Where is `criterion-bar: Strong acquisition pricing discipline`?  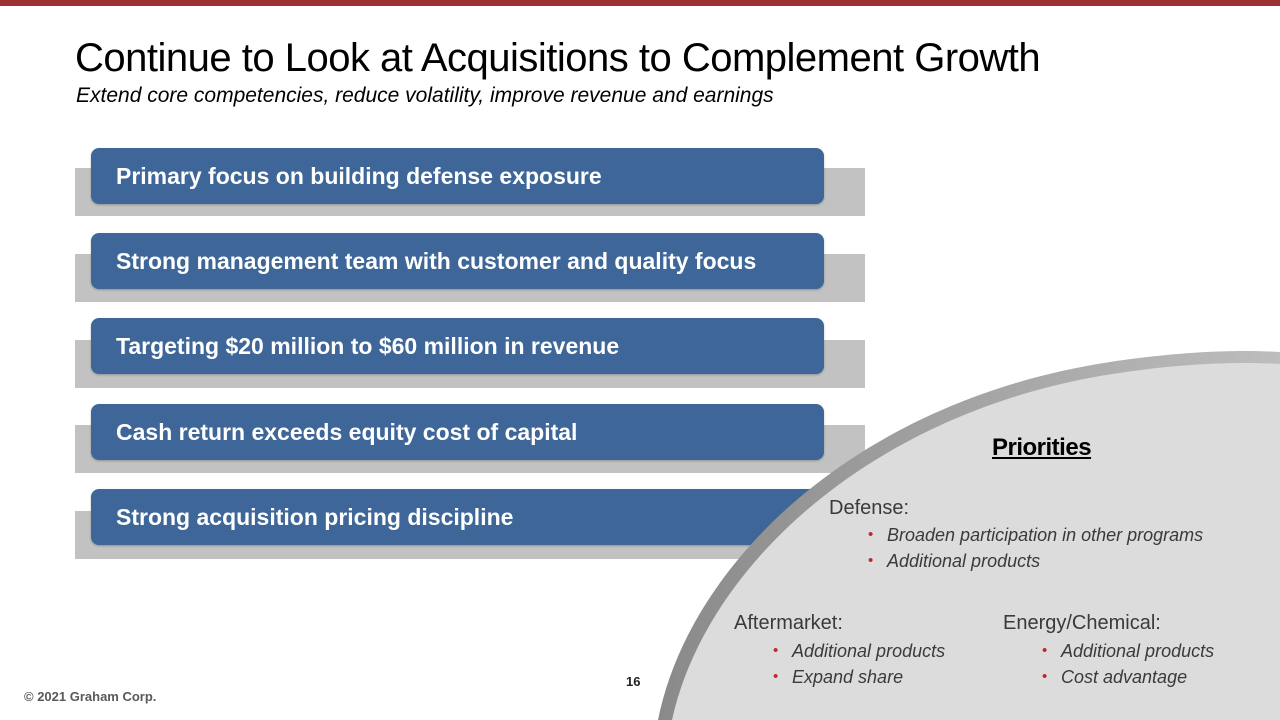
criterion-bar: Strong acquisition pricing discipline is located at coordinates (457, 517).